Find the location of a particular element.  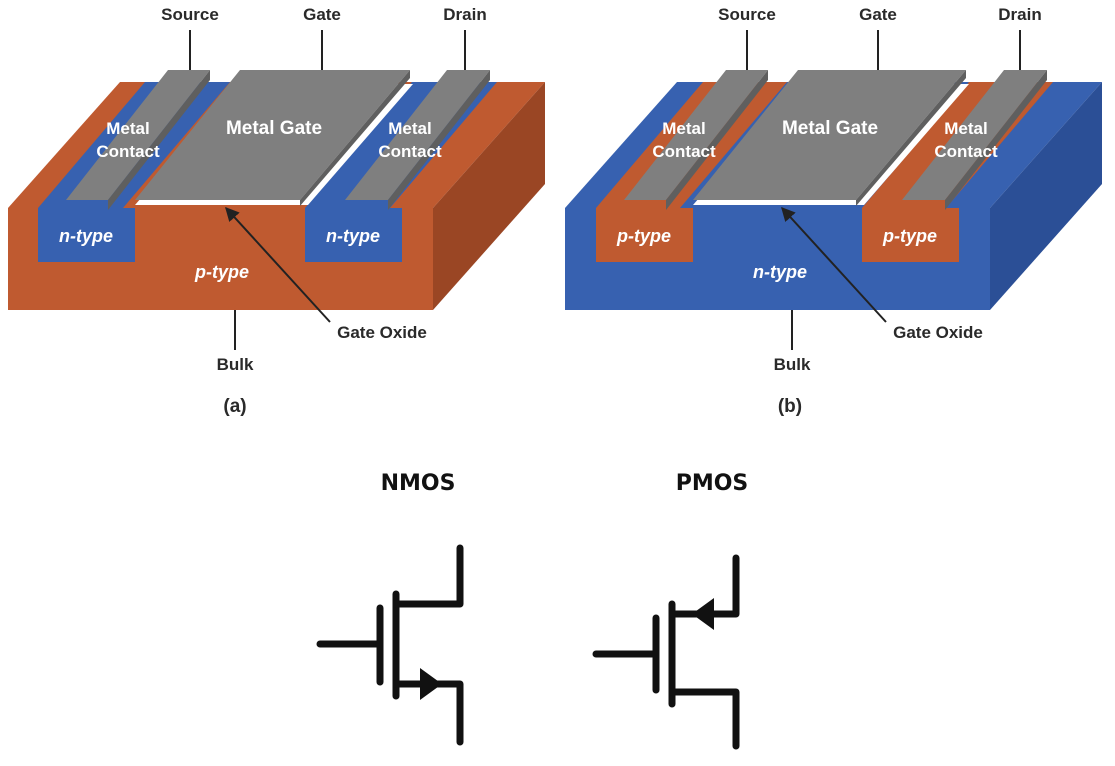

pmos-left-contact is located at coordinates (696, 135).